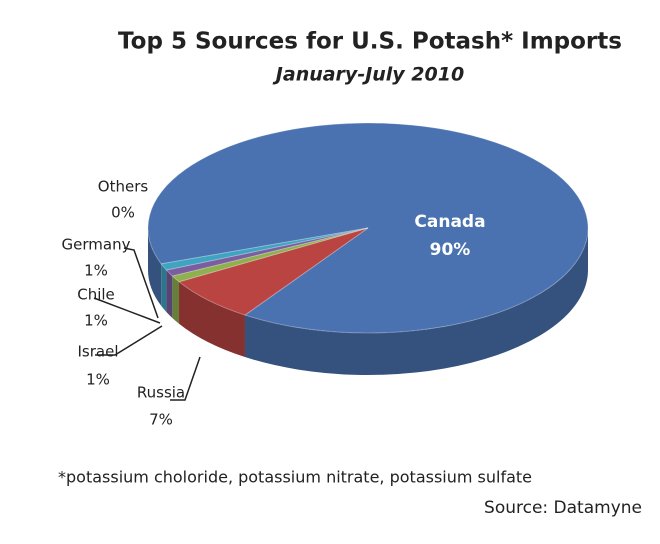 Image resolution: width=660 pixels, height=544 pixels. I want to click on category-label: Chile, so click(96, 295).